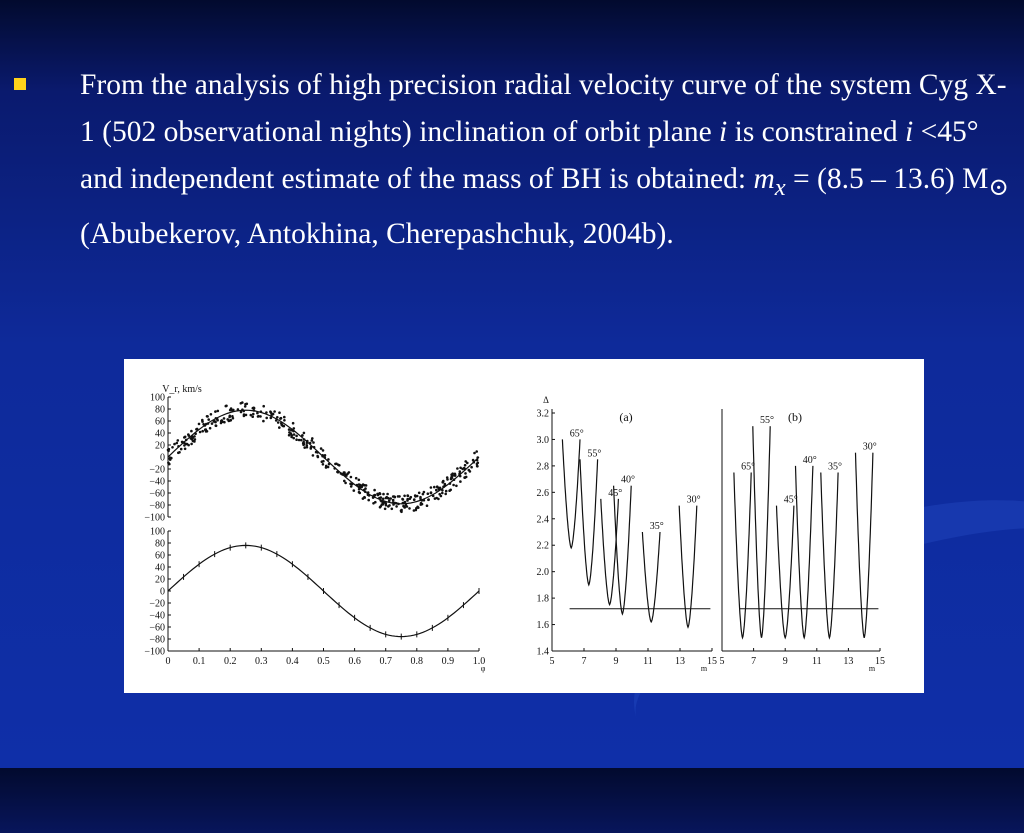 This screenshot has height=833, width=1024. I want to click on y-tick-label: −60, so click(157, 628).